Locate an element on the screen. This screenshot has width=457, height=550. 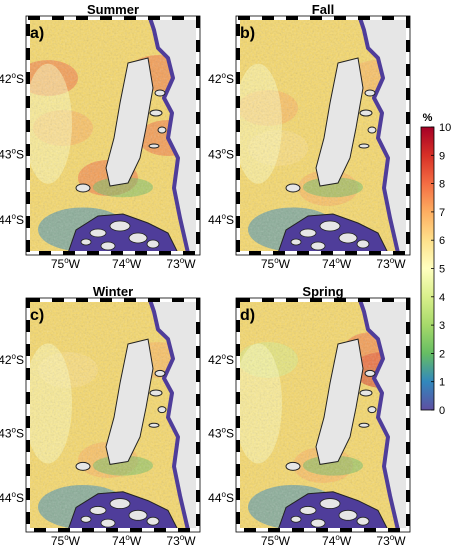
panel-title: Winter is located at coordinates (113, 291).